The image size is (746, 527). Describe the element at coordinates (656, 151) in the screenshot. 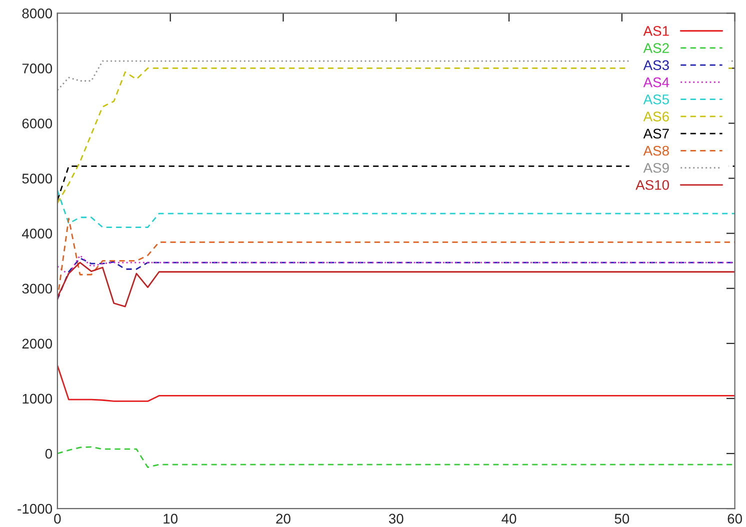

I see `legend-label: AS8` at that location.